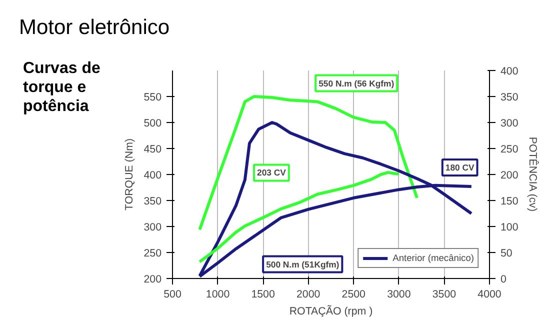 Image resolution: width=541 pixels, height=320 pixels. I want to click on y2-tick-label: 250, so click(509, 150).